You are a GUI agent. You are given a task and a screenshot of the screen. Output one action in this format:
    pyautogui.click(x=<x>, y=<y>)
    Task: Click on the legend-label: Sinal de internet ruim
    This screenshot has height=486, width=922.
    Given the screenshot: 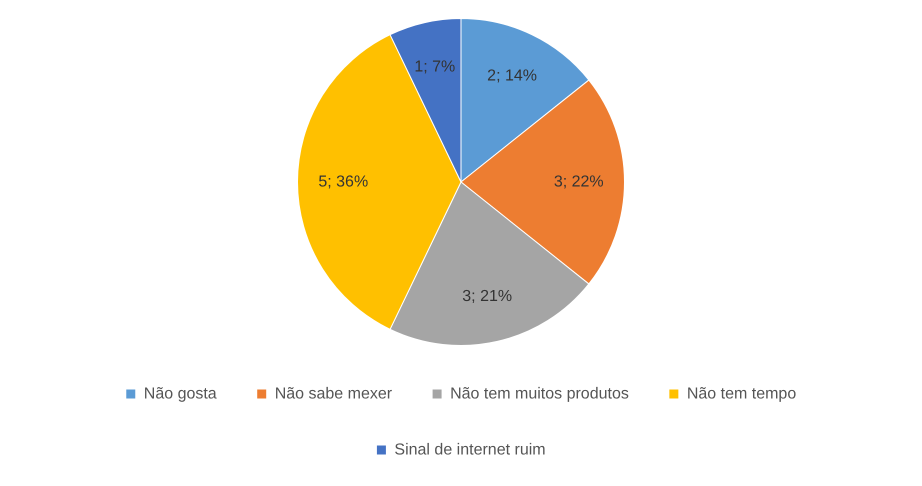 What is the action you would take?
    pyautogui.click(x=470, y=449)
    